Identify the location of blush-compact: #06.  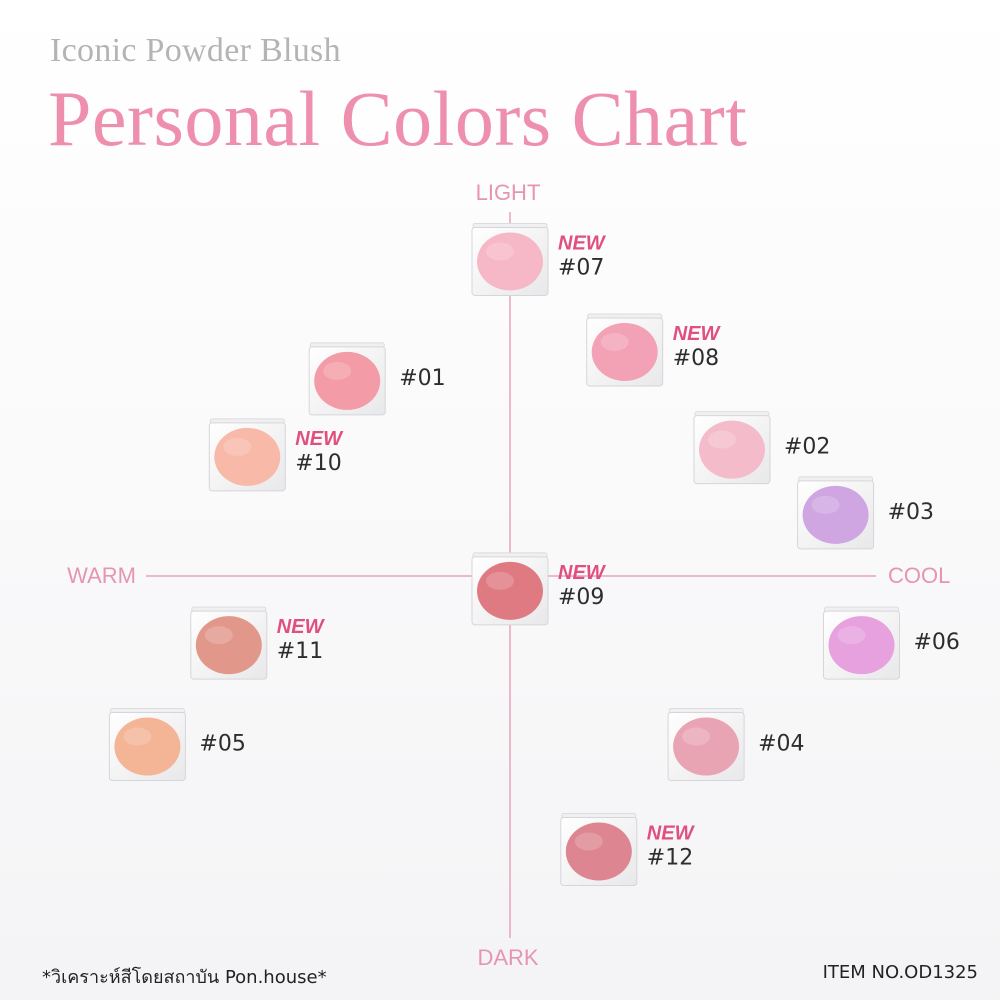
(892, 643).